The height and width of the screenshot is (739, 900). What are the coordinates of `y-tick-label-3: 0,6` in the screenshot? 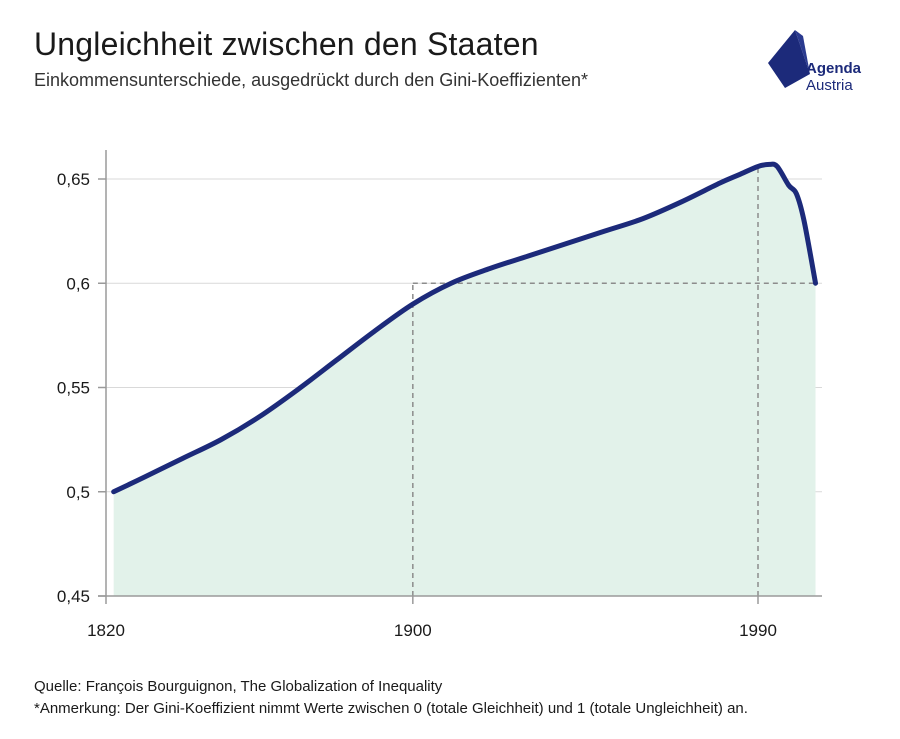 It's located at (78, 283).